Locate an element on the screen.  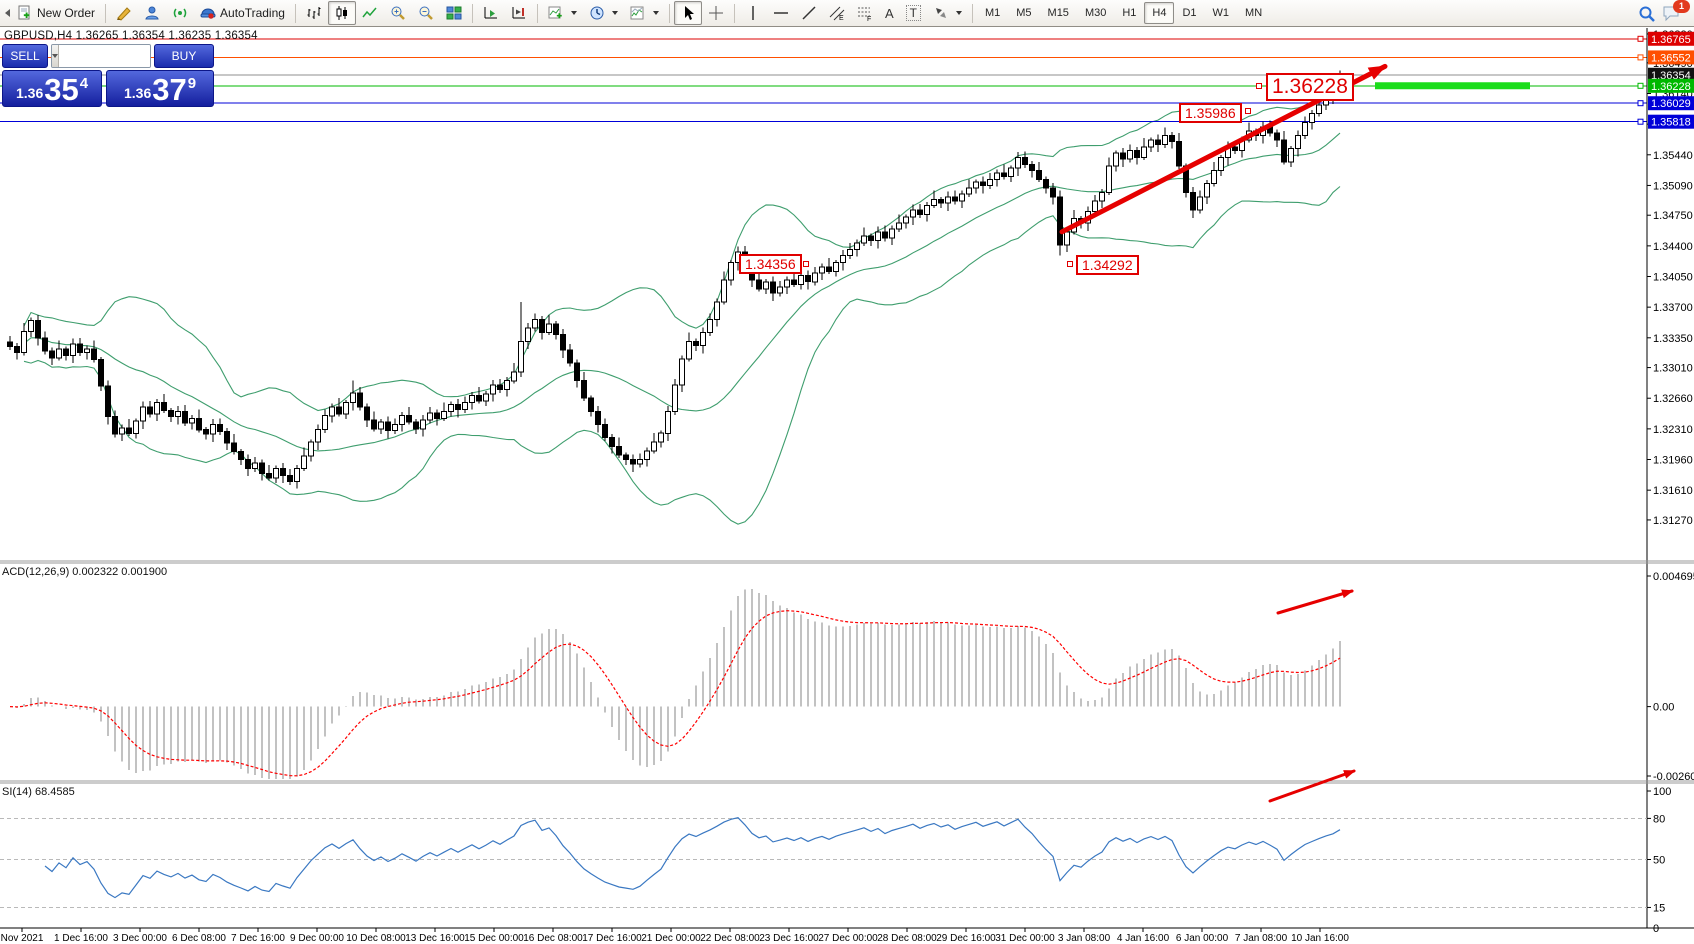
bar-chart-mode-button is located at coordinates (314, 13).